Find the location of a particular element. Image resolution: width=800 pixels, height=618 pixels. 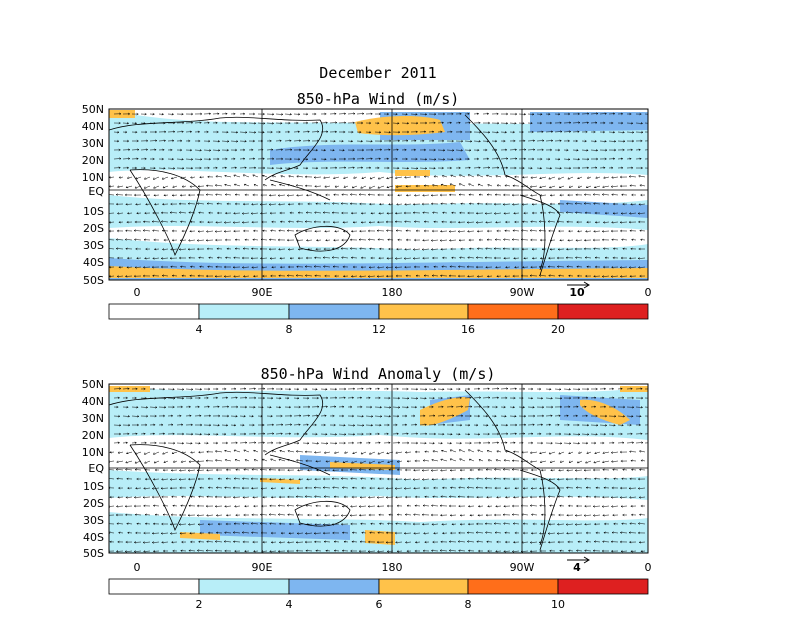

svg-text: EQ is located at coordinates (96, 191).